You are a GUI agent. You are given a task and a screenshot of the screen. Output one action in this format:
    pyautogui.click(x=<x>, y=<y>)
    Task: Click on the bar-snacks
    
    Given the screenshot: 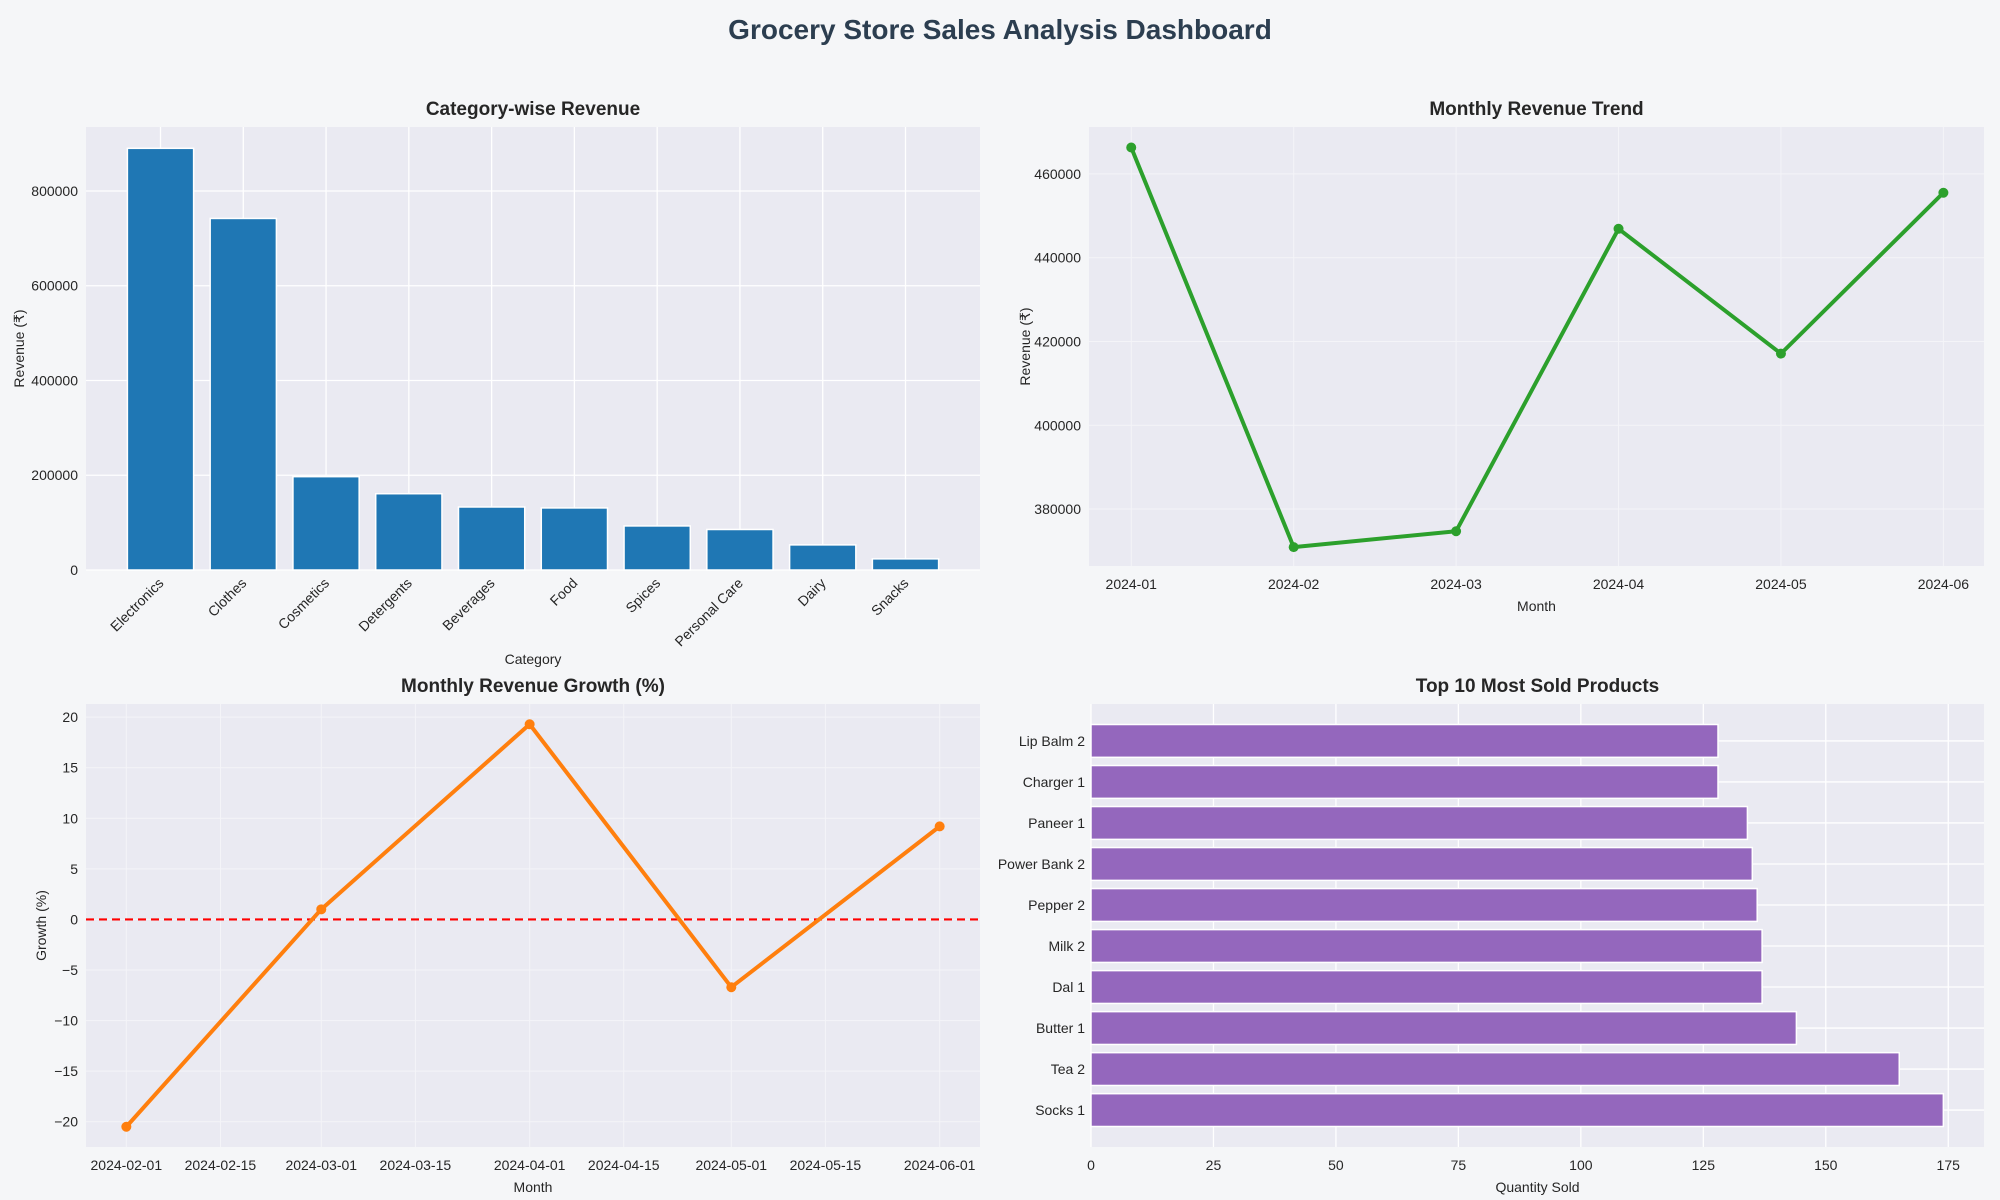 What is the action you would take?
    pyautogui.click(x=905, y=564)
    